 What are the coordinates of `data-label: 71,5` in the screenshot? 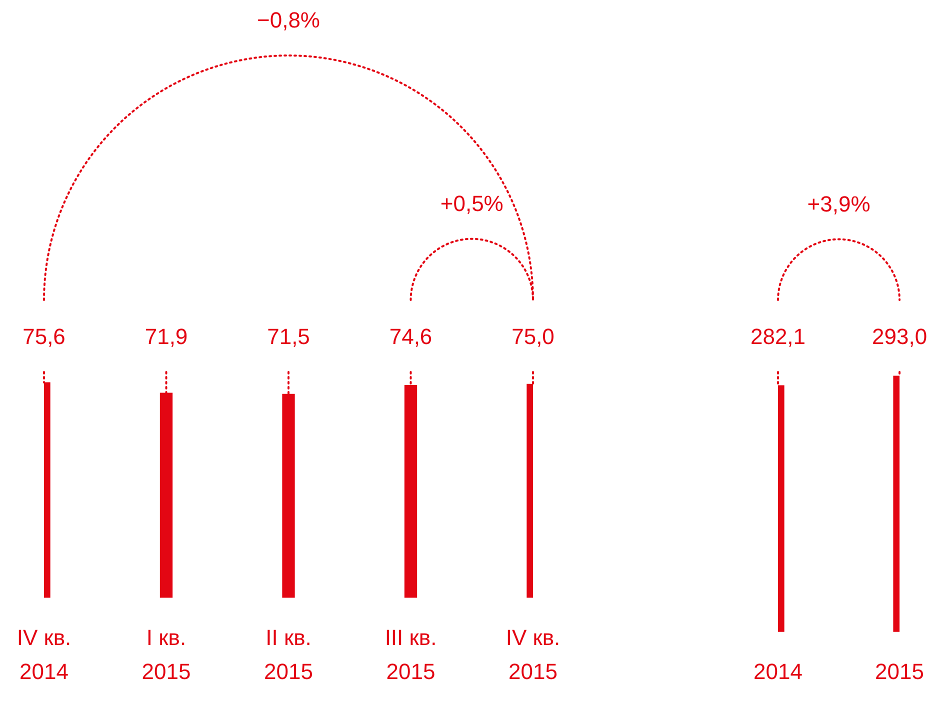 It's located at (288, 337).